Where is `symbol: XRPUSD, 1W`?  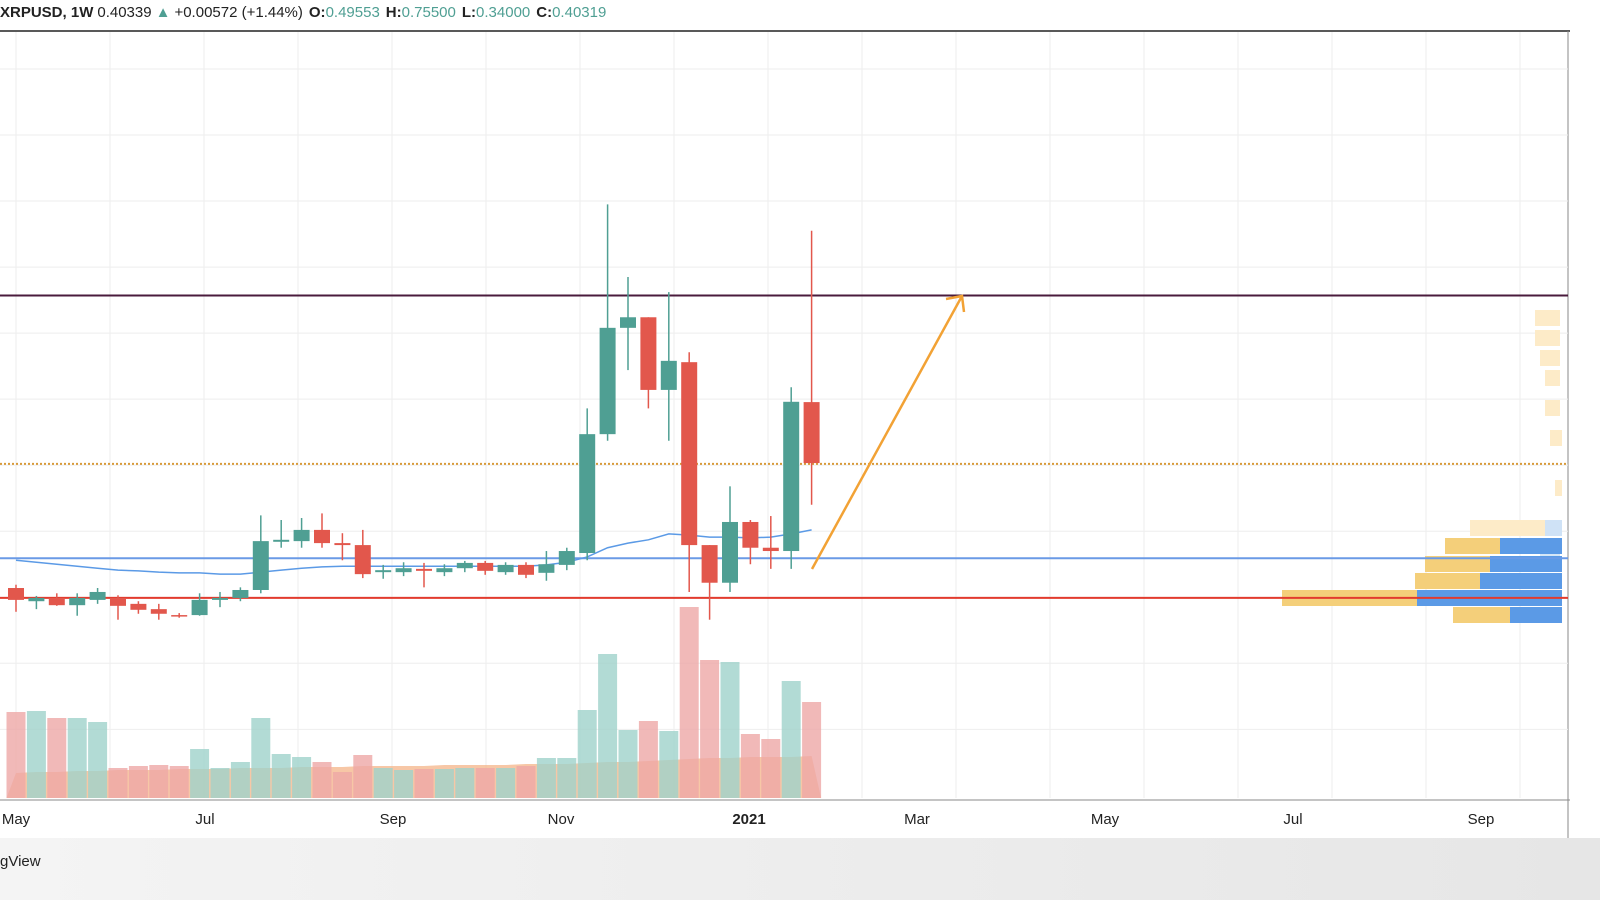
symbol: XRPUSD, 1W is located at coordinates (47, 12).